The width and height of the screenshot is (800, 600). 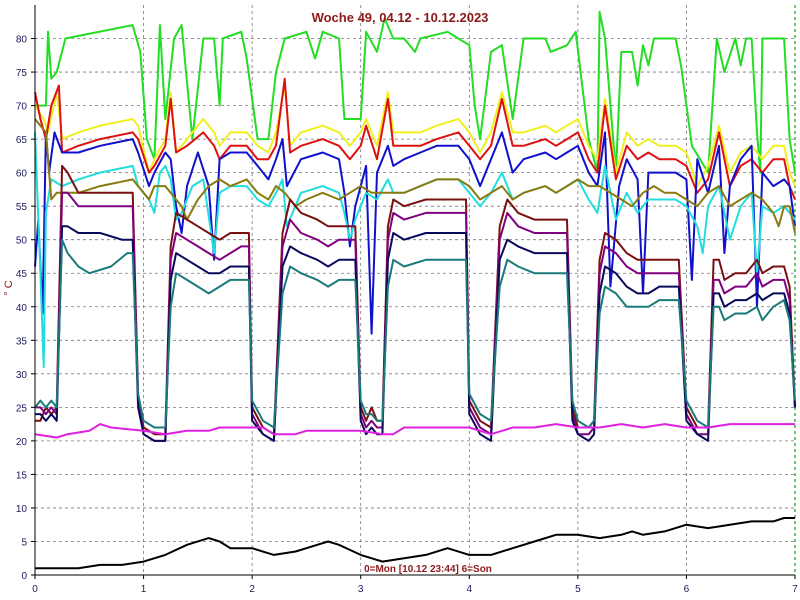 I want to click on y-tick-label: 60, so click(x=22, y=174).